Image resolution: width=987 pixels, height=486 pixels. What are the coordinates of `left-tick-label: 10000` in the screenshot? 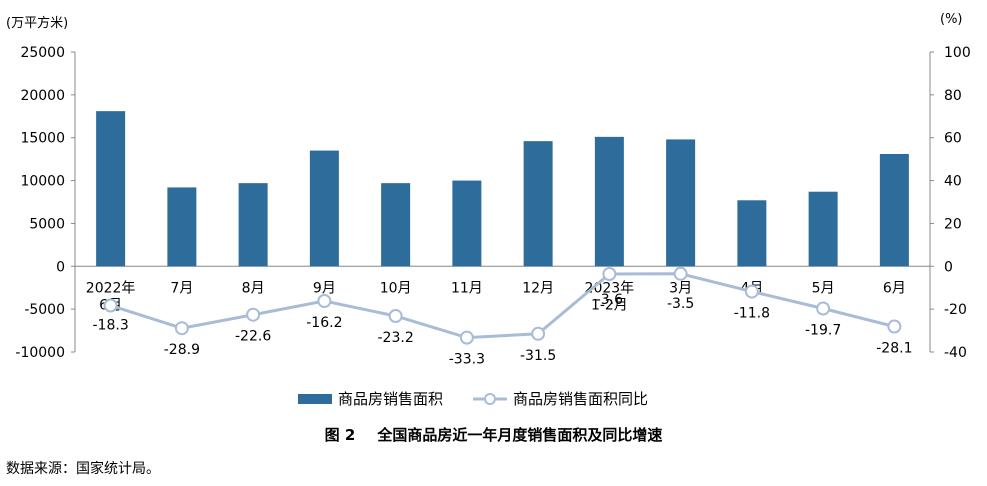 It's located at (42, 182).